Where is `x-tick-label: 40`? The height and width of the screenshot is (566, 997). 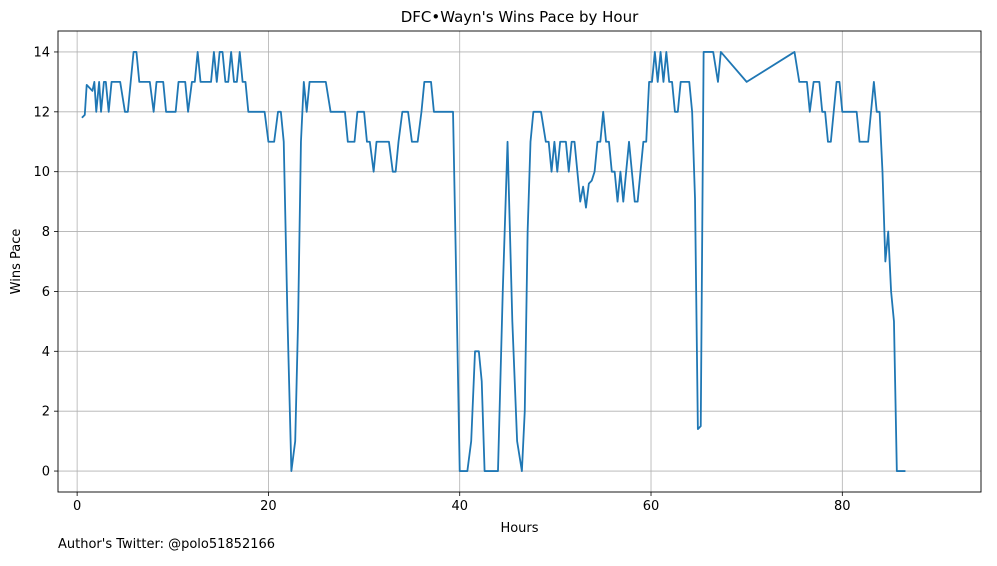
x-tick-label: 40 is located at coordinates (459, 506).